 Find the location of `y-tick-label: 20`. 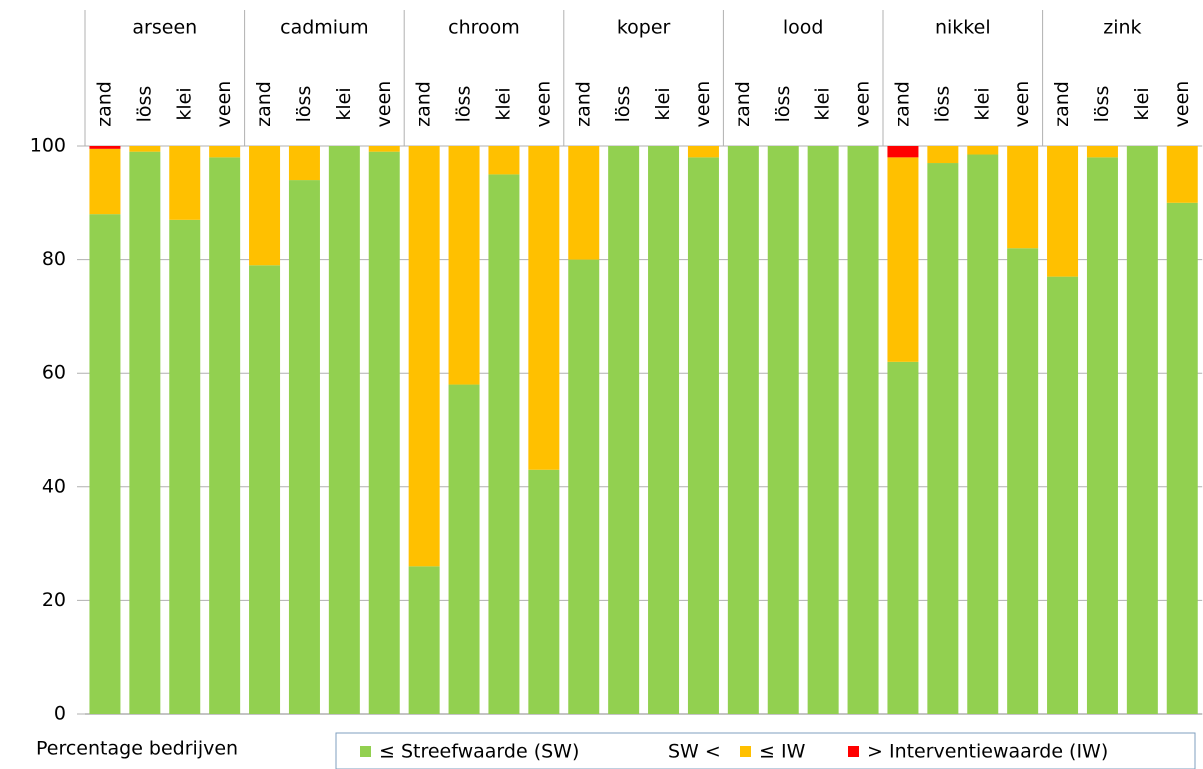

y-tick-label: 20 is located at coordinates (54, 600).